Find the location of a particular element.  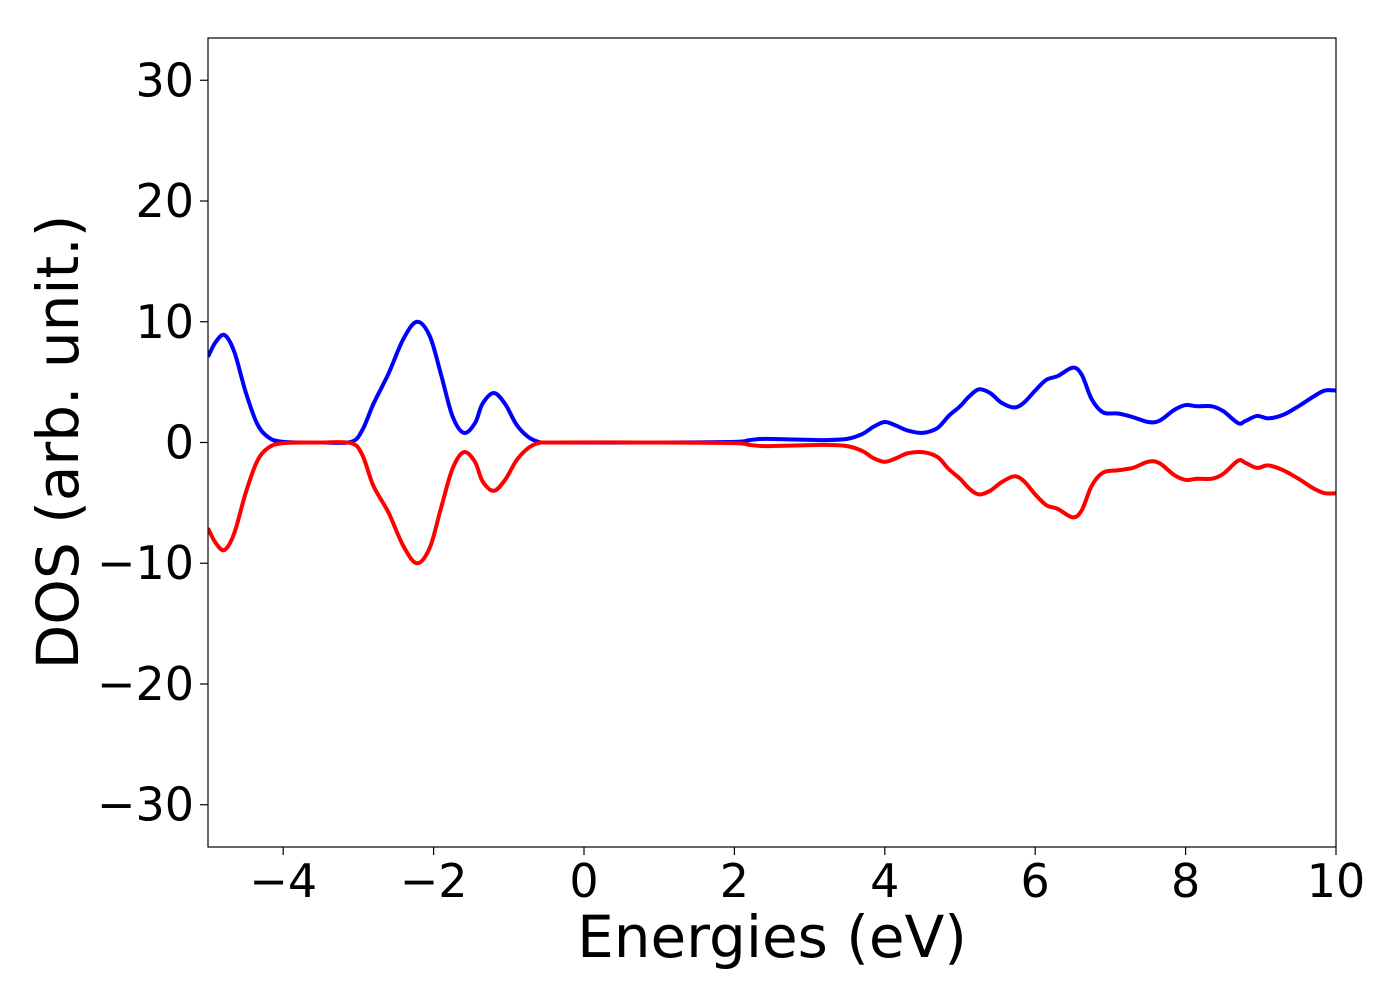

y-tick-label: 10 is located at coordinates (164, 322).